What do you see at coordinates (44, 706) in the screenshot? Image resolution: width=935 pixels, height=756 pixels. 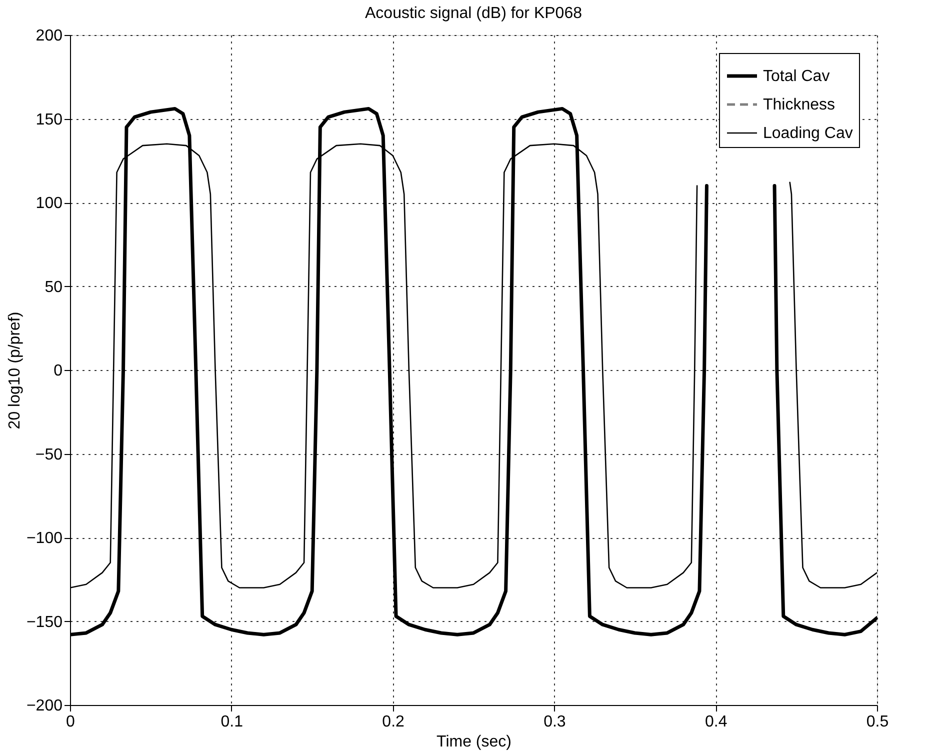 I see `y-tick-label: −200` at bounding box center [44, 706].